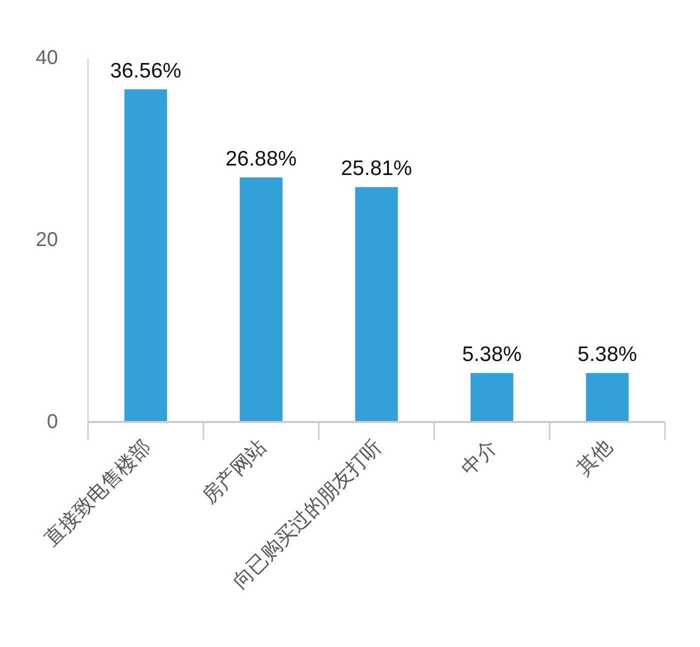 This screenshot has height=647, width=700. What do you see at coordinates (376, 168) in the screenshot?
I see `data-label: 25.81%` at bounding box center [376, 168].